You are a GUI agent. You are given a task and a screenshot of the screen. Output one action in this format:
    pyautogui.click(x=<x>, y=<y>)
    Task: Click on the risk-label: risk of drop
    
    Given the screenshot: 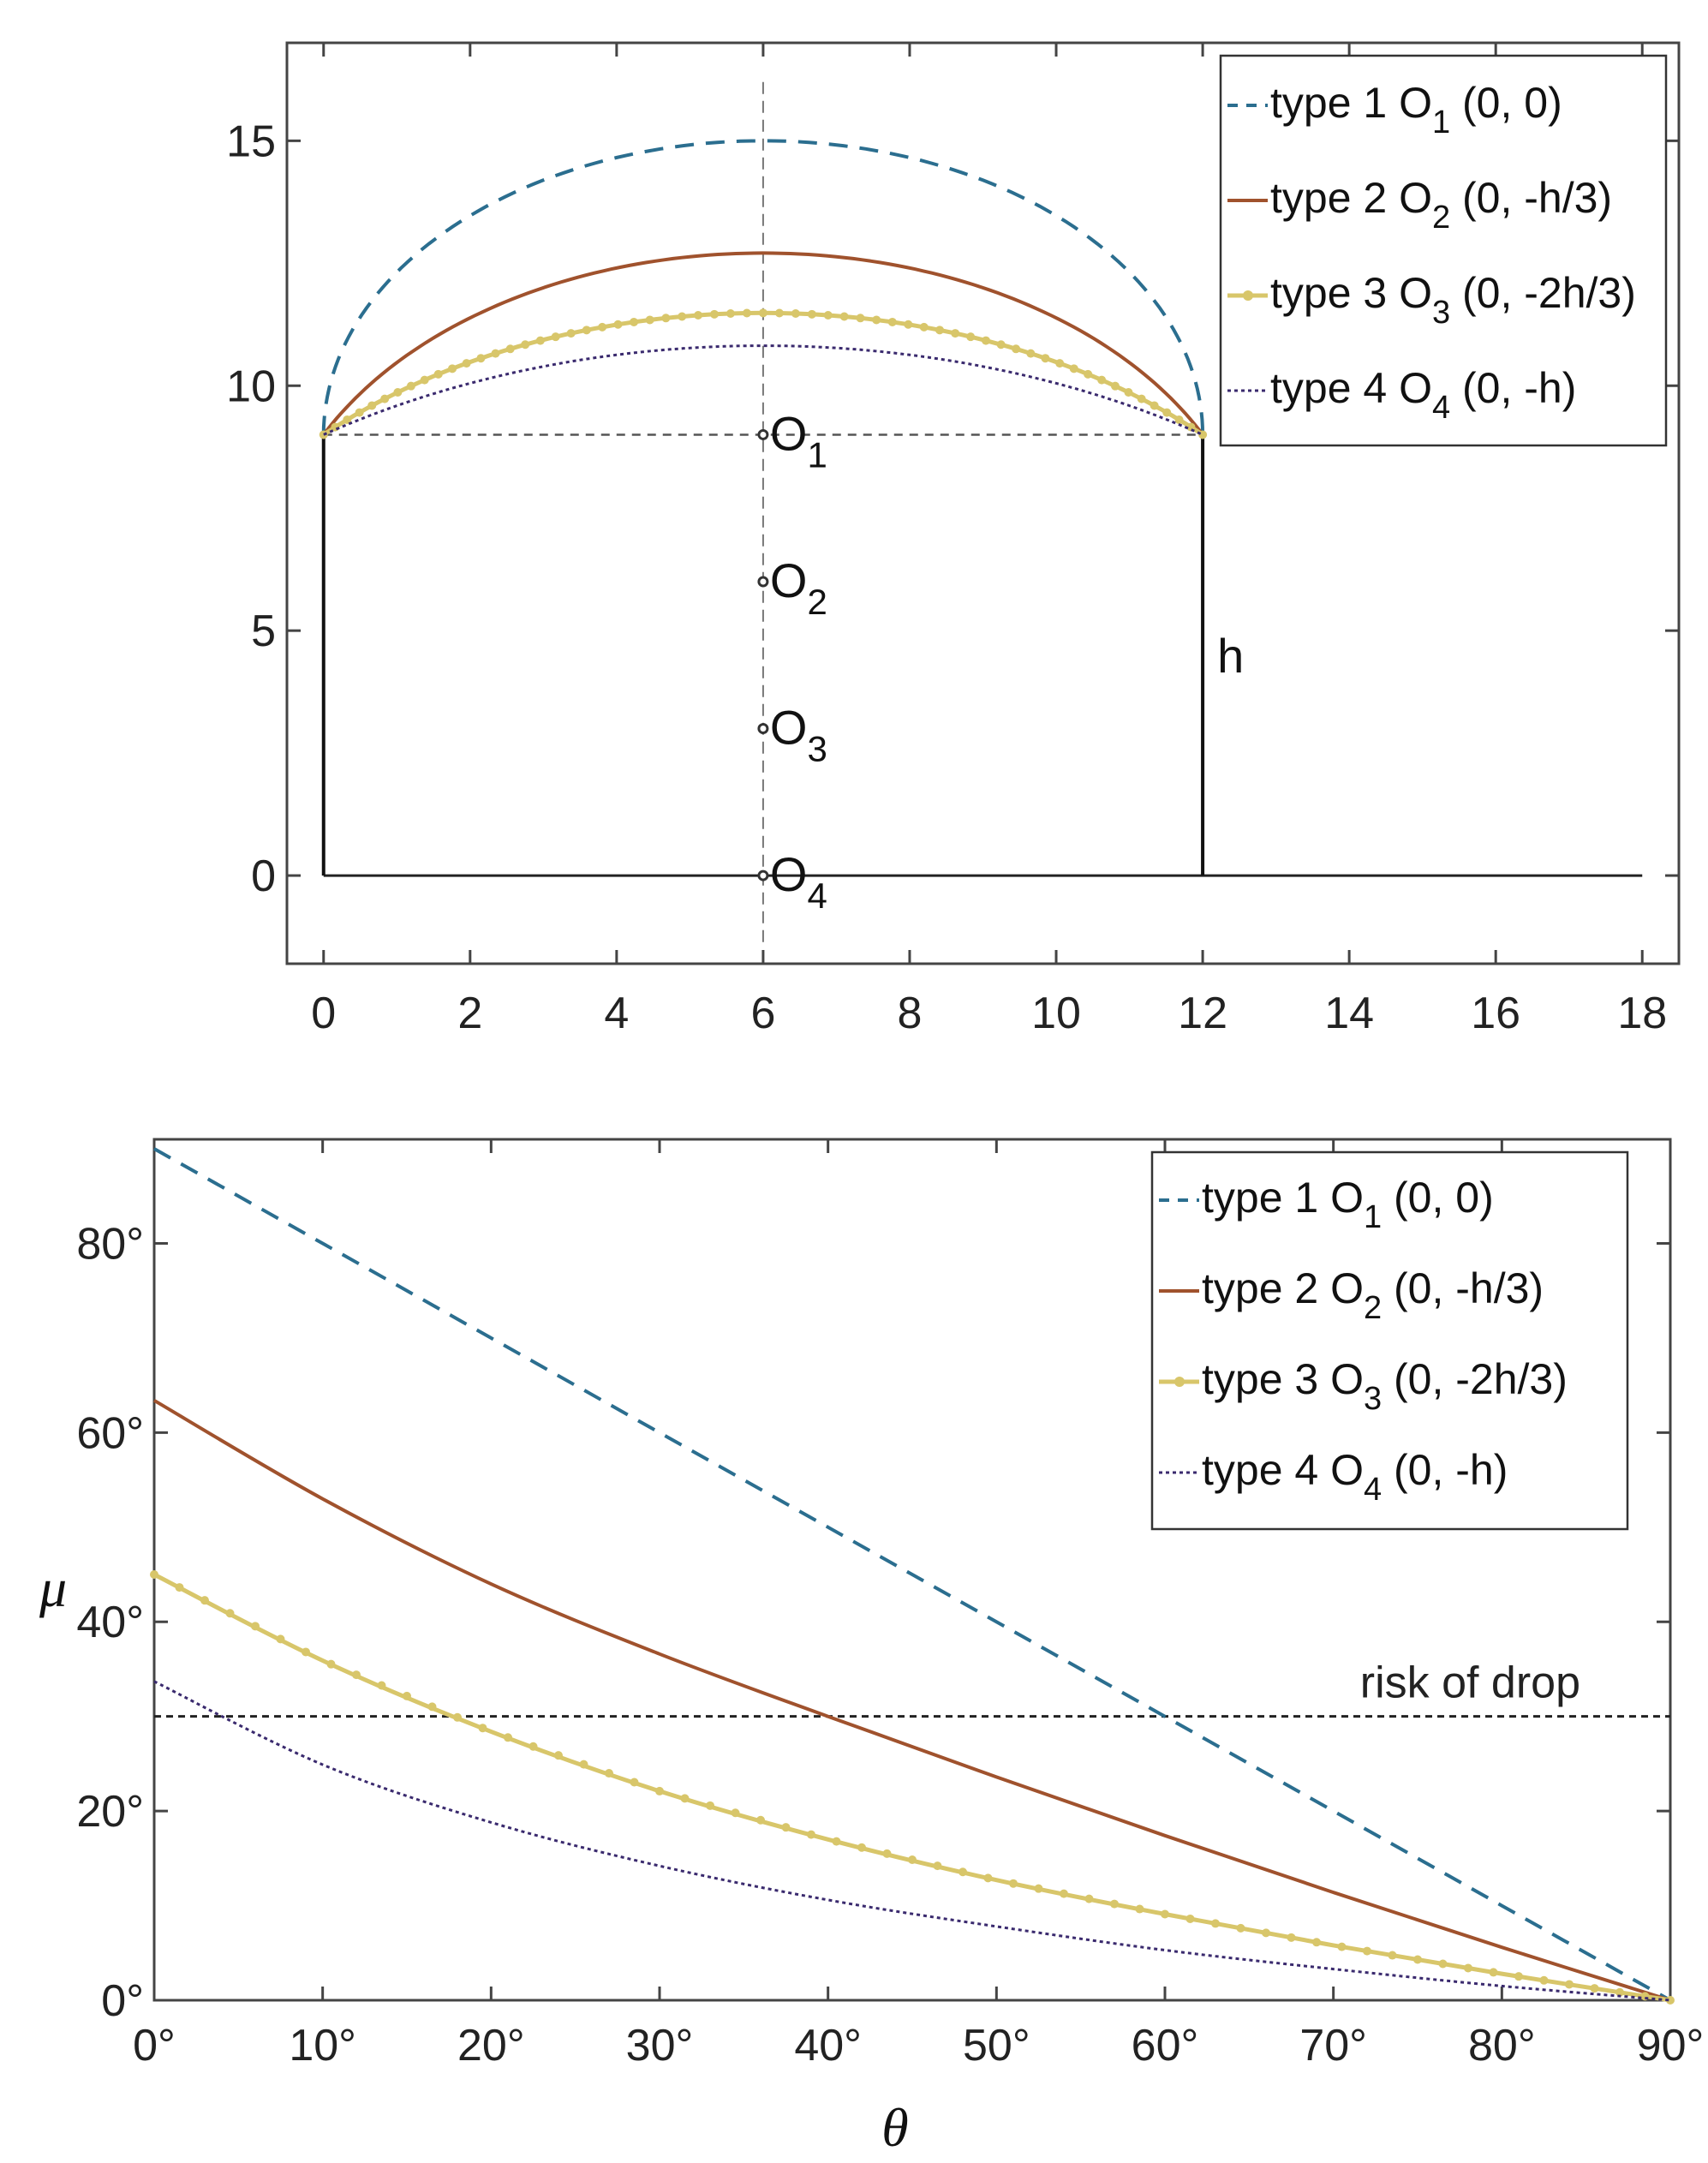 What is the action you would take?
    pyautogui.click(x=1470, y=1683)
    